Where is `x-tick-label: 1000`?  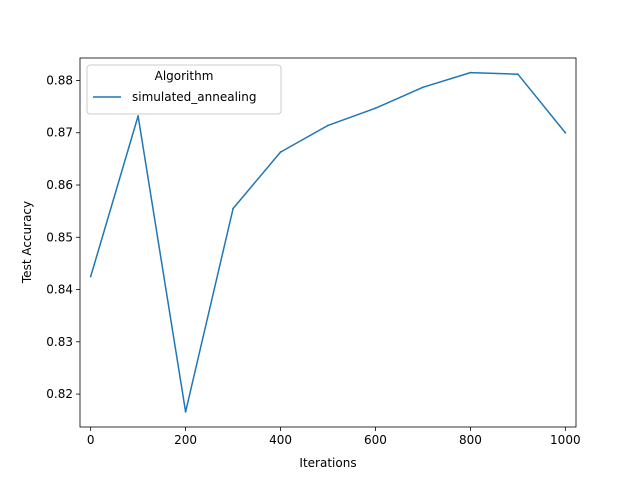 x-tick-label: 1000 is located at coordinates (565, 440).